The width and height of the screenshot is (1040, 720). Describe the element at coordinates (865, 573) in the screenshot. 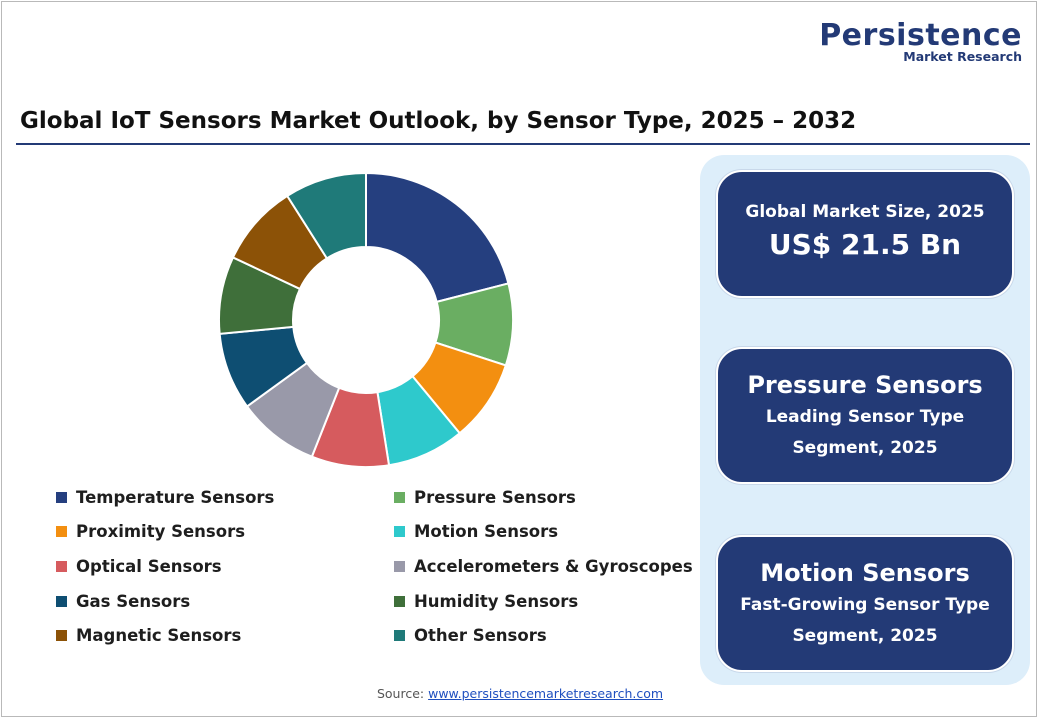

I see `fastest-segment-name: Motion Sensors` at that location.